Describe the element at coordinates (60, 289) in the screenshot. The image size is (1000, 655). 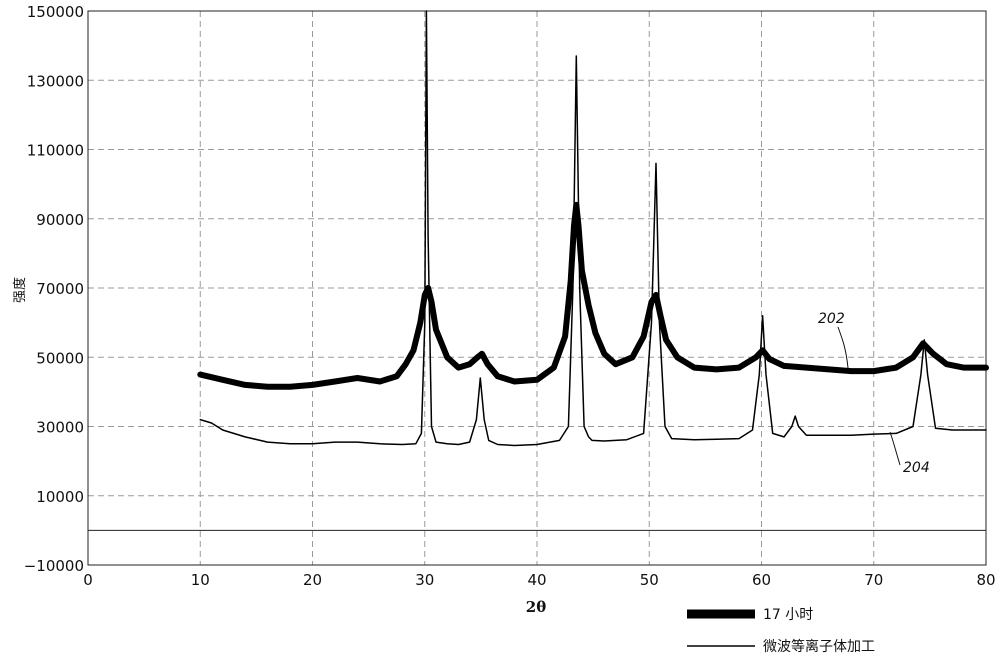
I see `y-tick-label-4: 70000` at that location.